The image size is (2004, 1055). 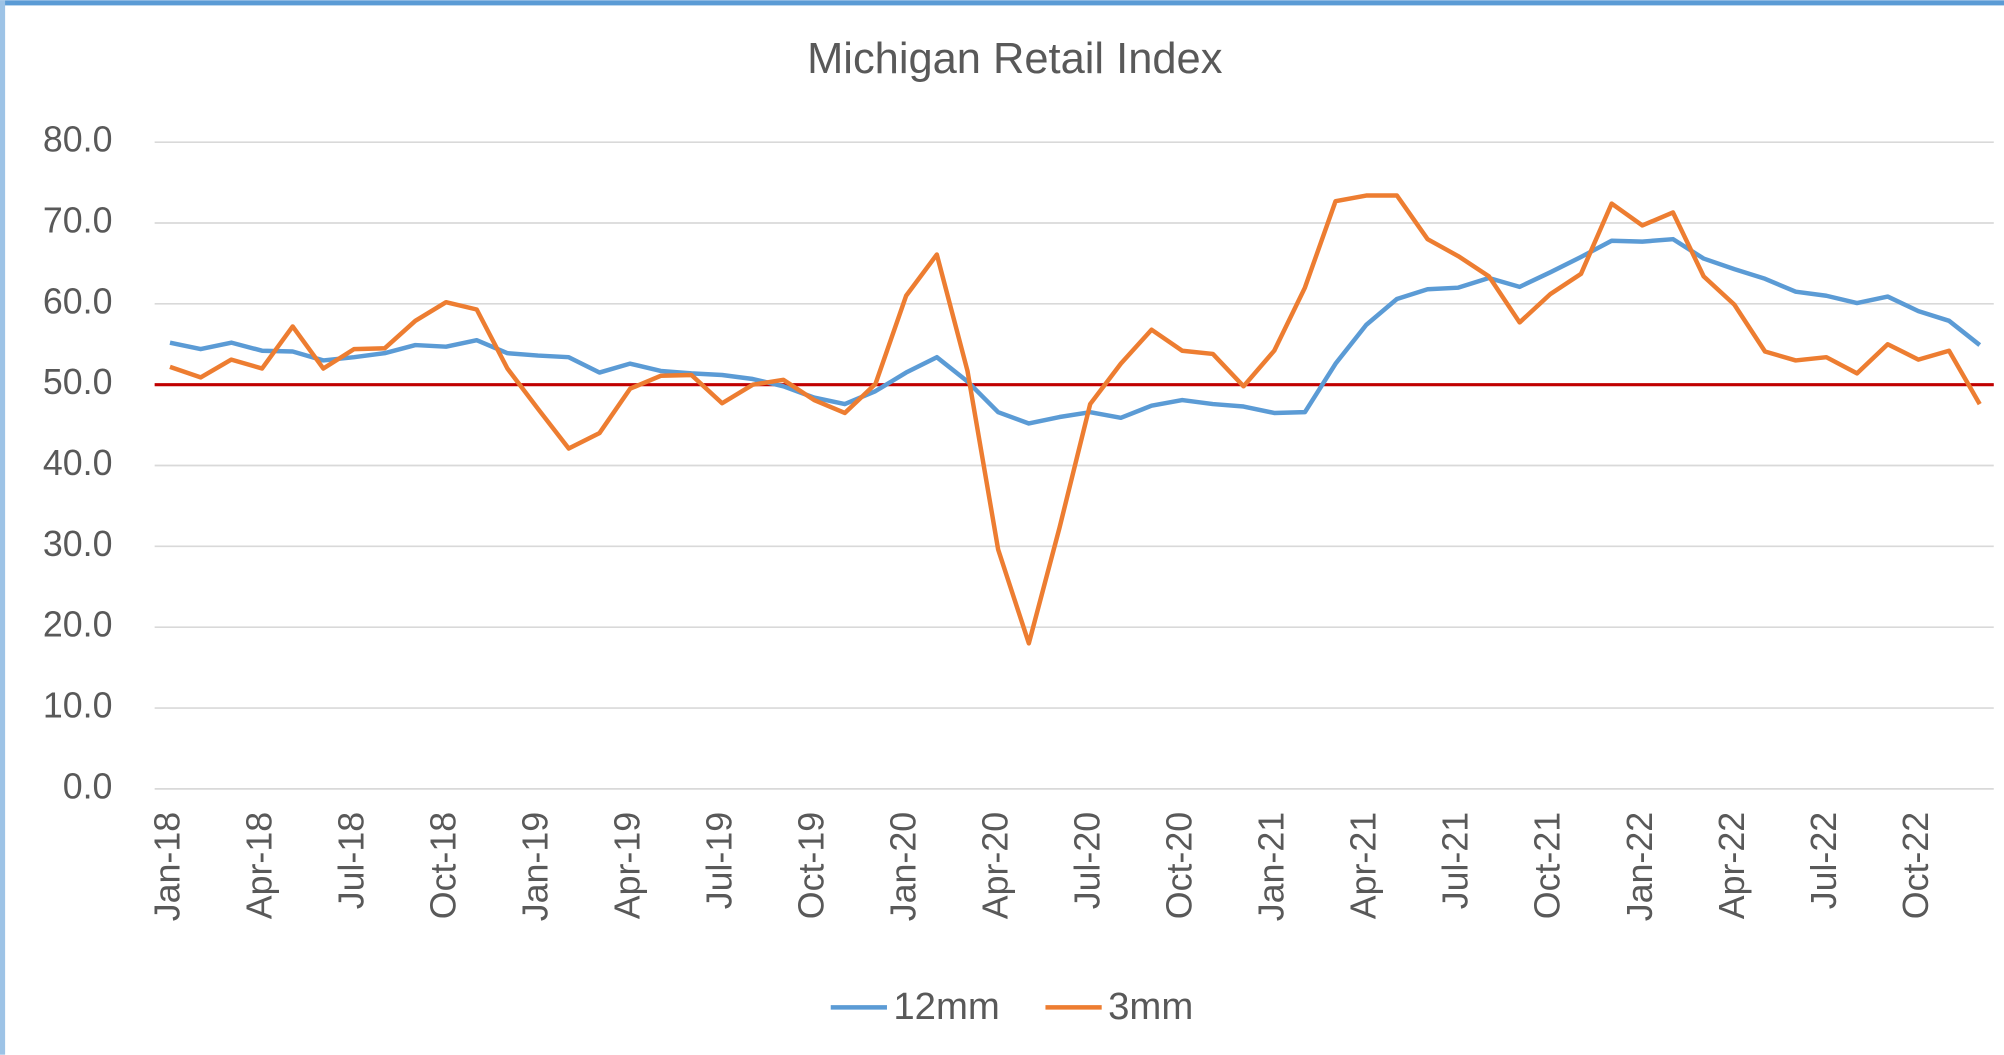 What do you see at coordinates (3, 527) in the screenshot?
I see `left-border` at bounding box center [3, 527].